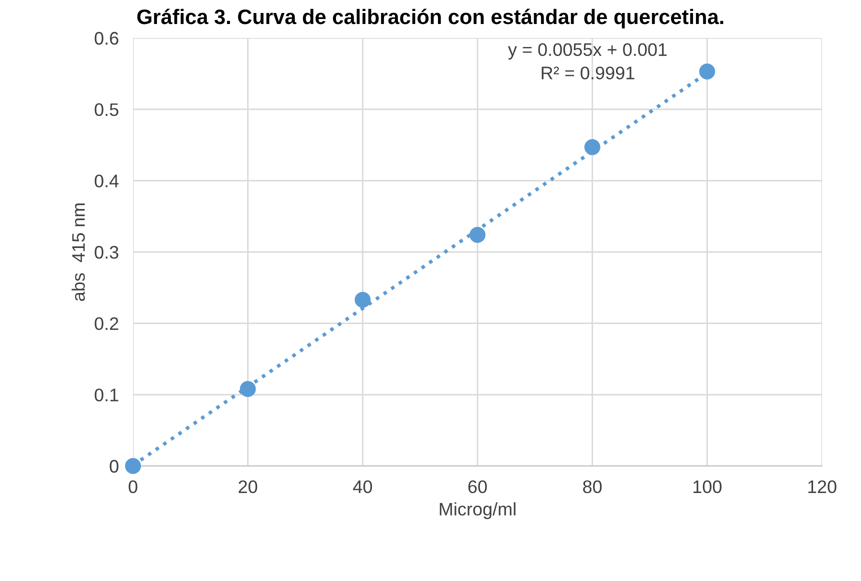  Describe the element at coordinates (106, 395) in the screenshot. I see `y-tick-label: 0.1` at that location.